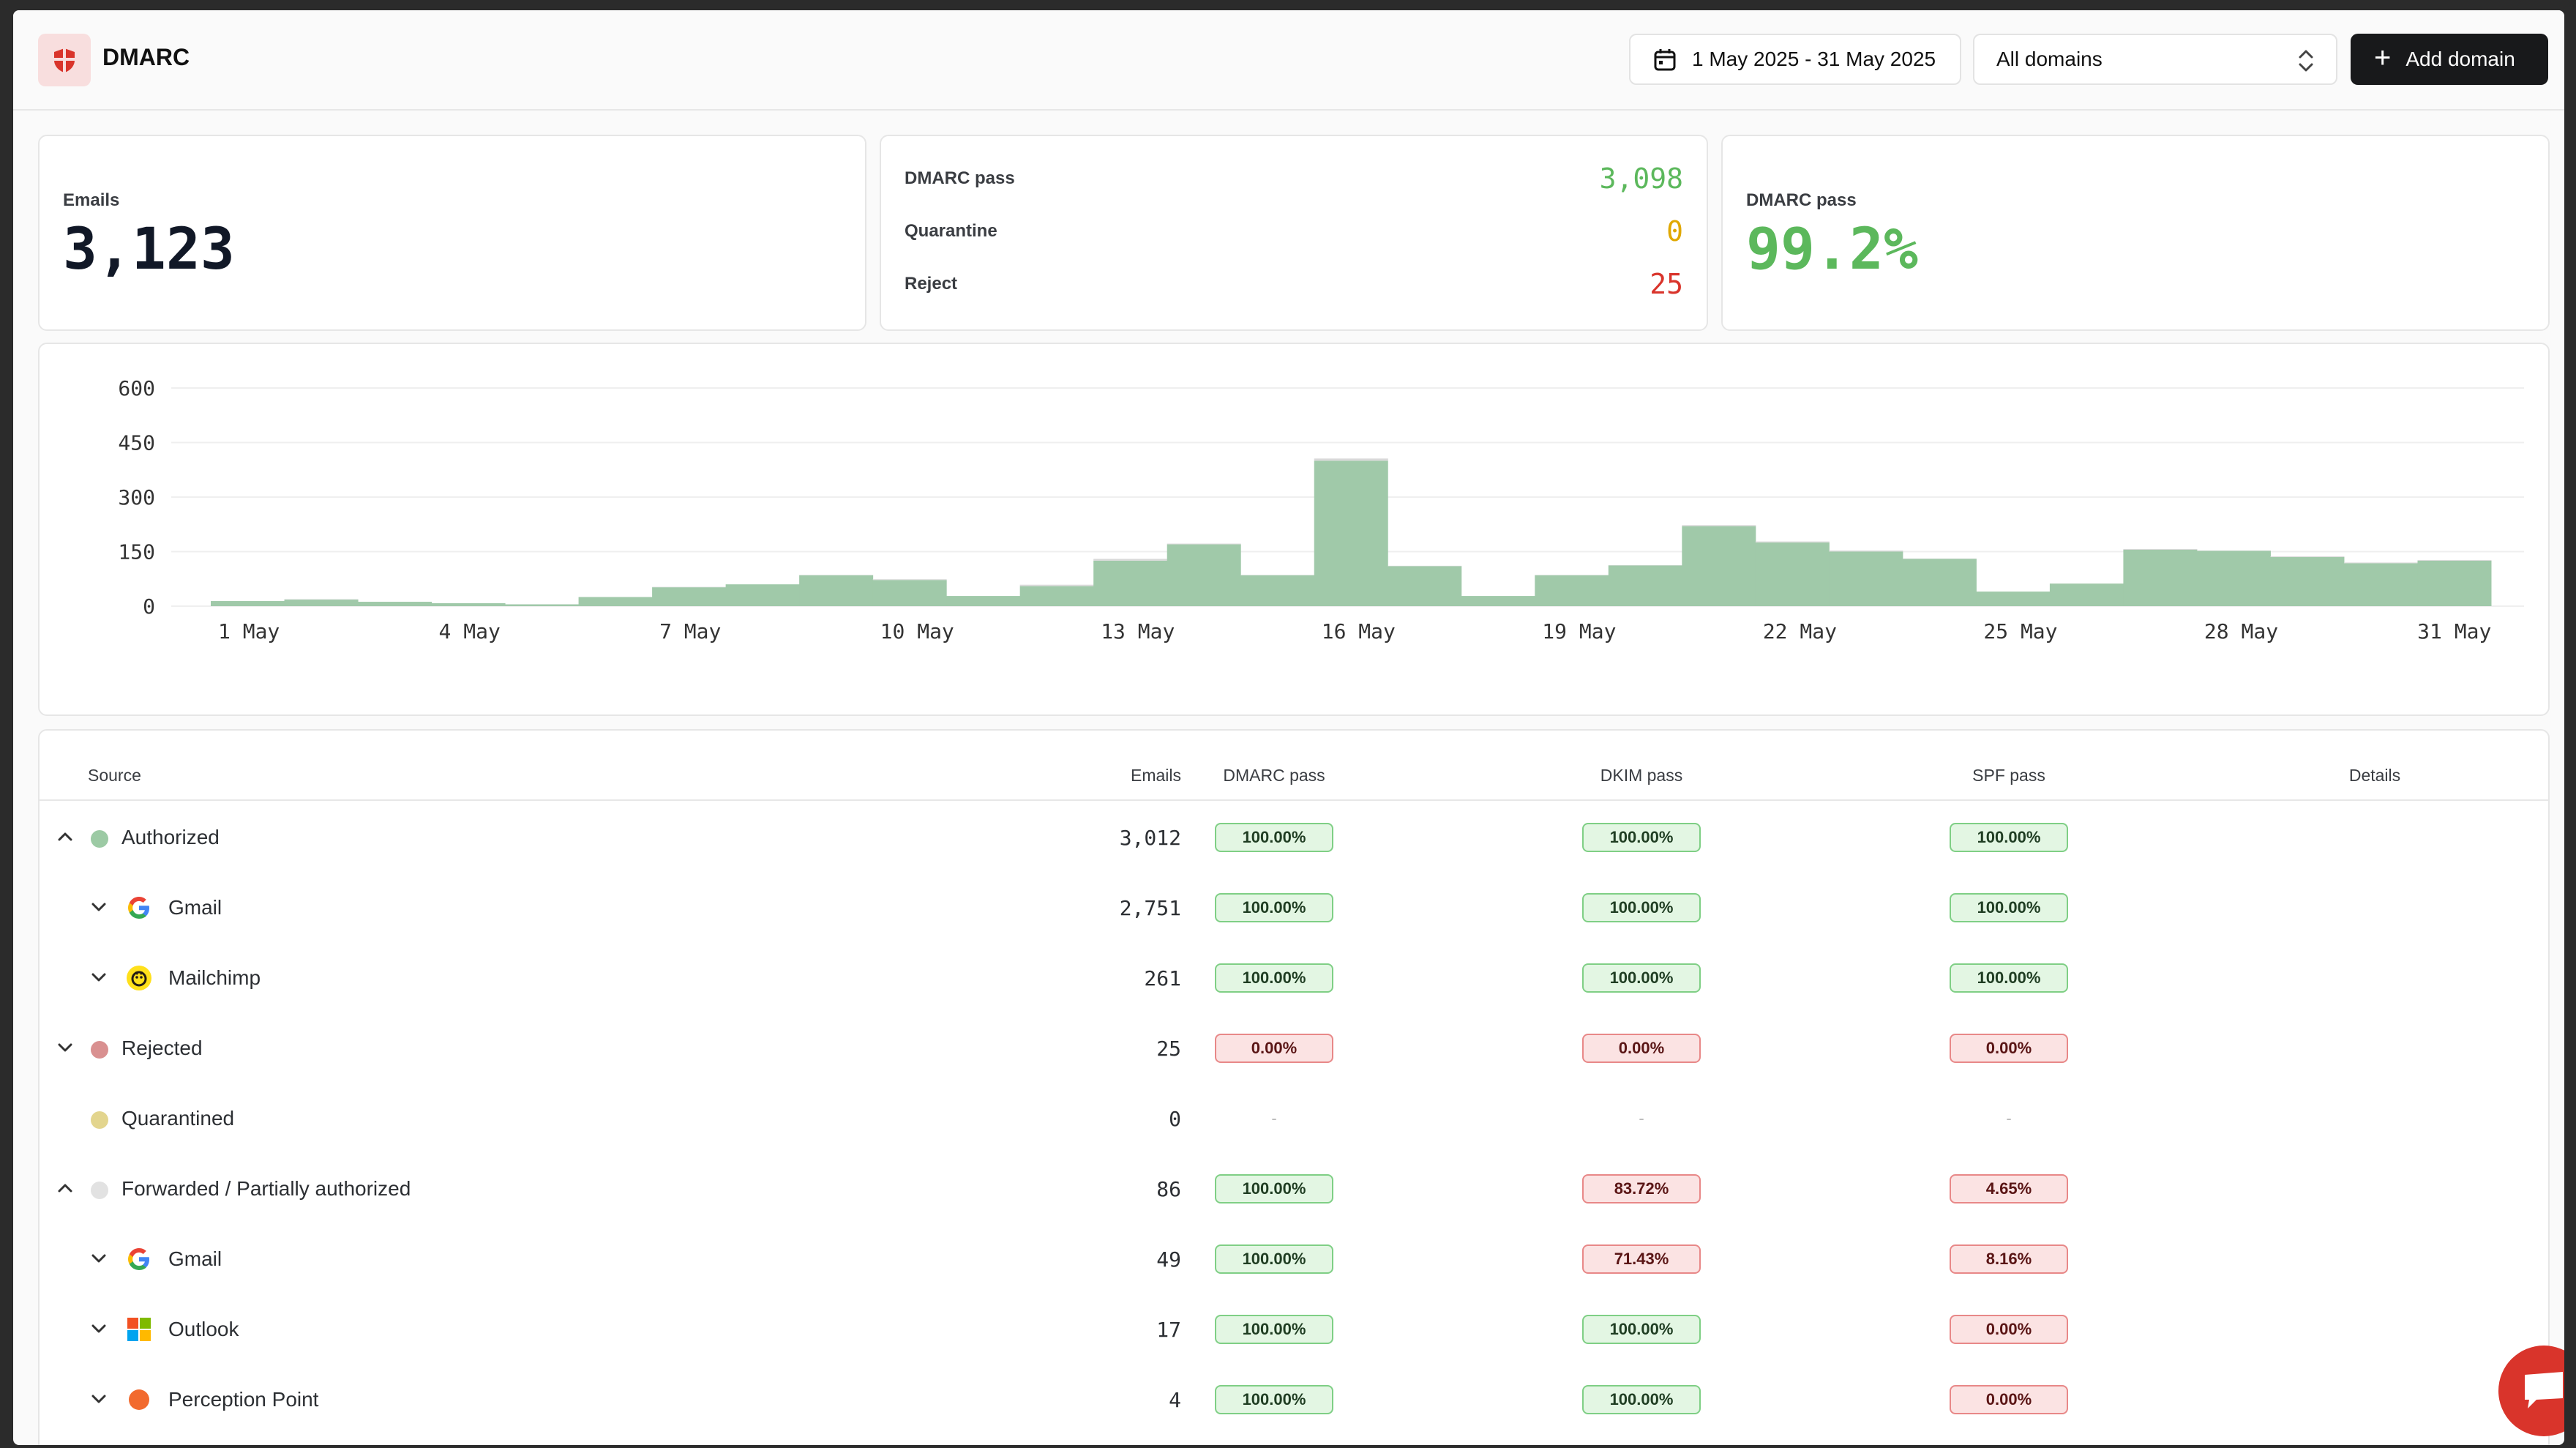 This screenshot has width=2576, height=1448. I want to click on column-emails: Emails, so click(1155, 775).